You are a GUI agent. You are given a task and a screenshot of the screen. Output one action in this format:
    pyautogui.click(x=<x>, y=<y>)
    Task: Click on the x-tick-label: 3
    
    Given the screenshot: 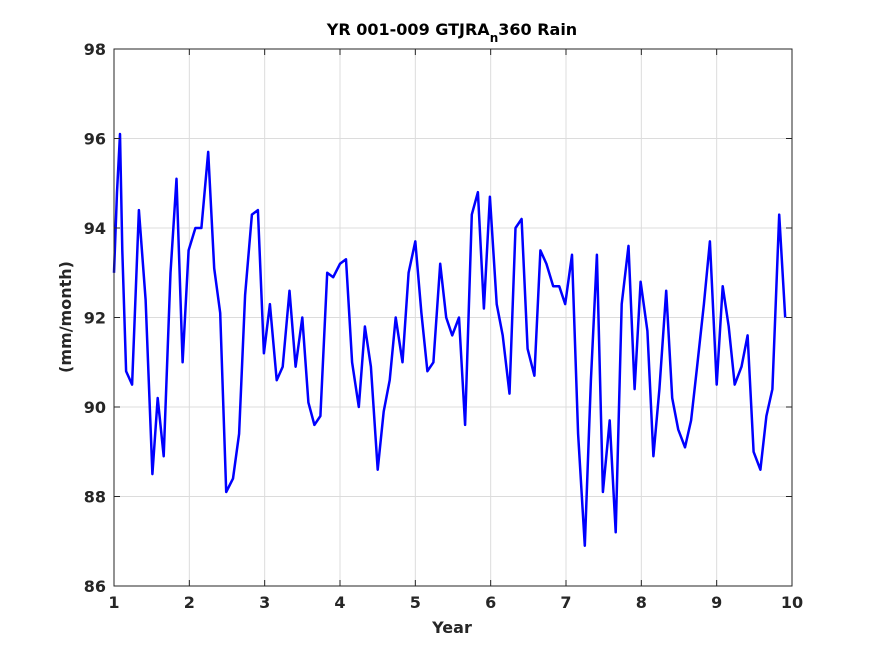 What is the action you would take?
    pyautogui.click(x=264, y=602)
    